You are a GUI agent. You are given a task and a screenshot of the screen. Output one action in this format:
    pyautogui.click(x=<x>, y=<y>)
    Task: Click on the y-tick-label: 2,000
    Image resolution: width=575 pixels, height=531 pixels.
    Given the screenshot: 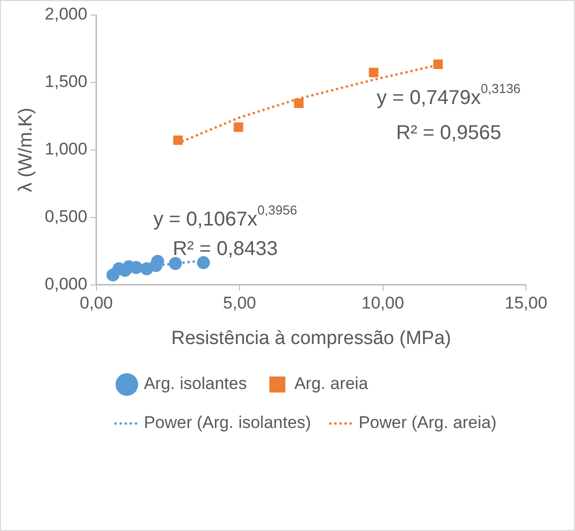 What is the action you would take?
    pyautogui.click(x=66, y=14)
    